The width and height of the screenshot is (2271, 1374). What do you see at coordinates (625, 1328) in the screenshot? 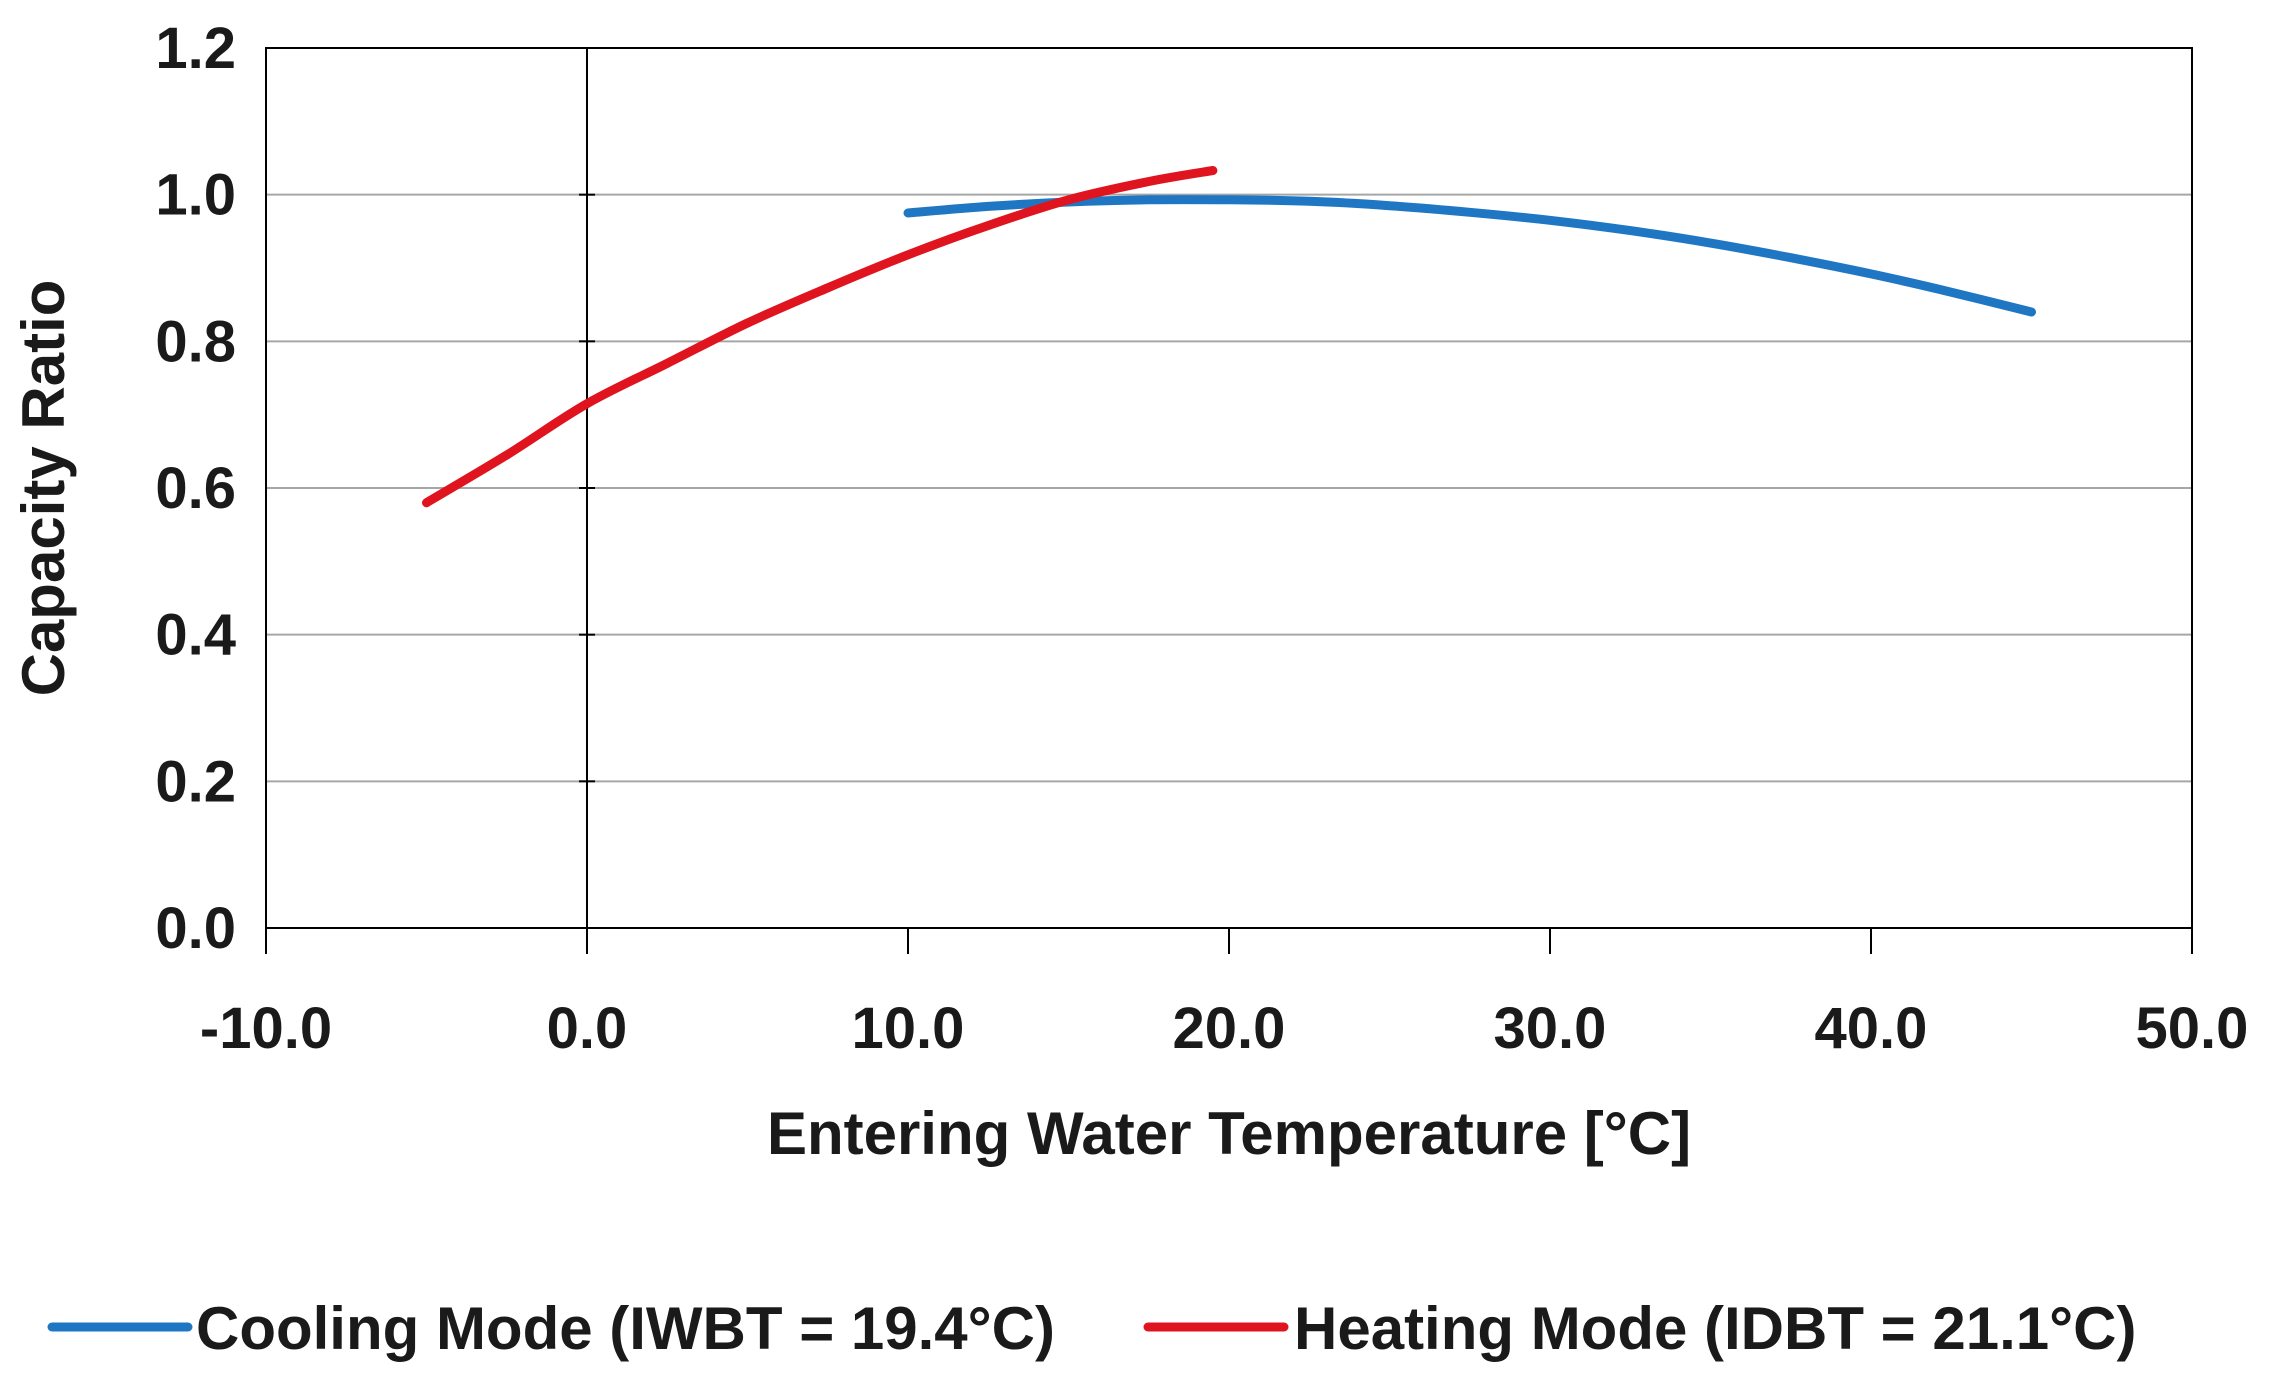
I see `legend-label-cooling: Cooling Mode (IWBT = 19.4°C)` at bounding box center [625, 1328].